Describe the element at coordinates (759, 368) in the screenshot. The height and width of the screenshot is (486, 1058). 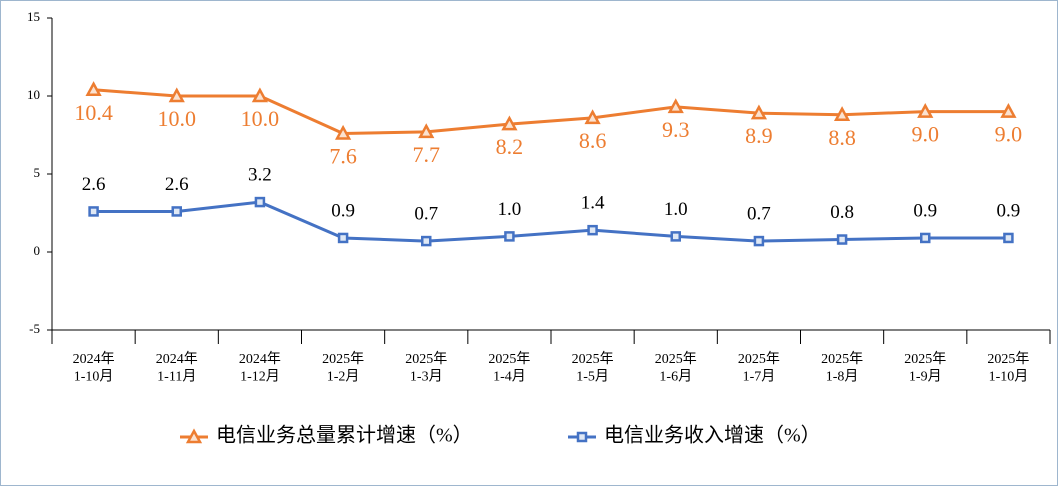
I see `x-tick-label: 2025年 1-7月` at that location.